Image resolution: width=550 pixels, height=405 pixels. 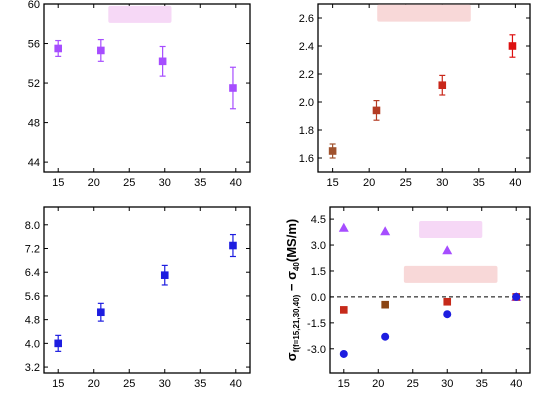 I want to click on y-tick-label: 4.0, so click(x=32, y=344).